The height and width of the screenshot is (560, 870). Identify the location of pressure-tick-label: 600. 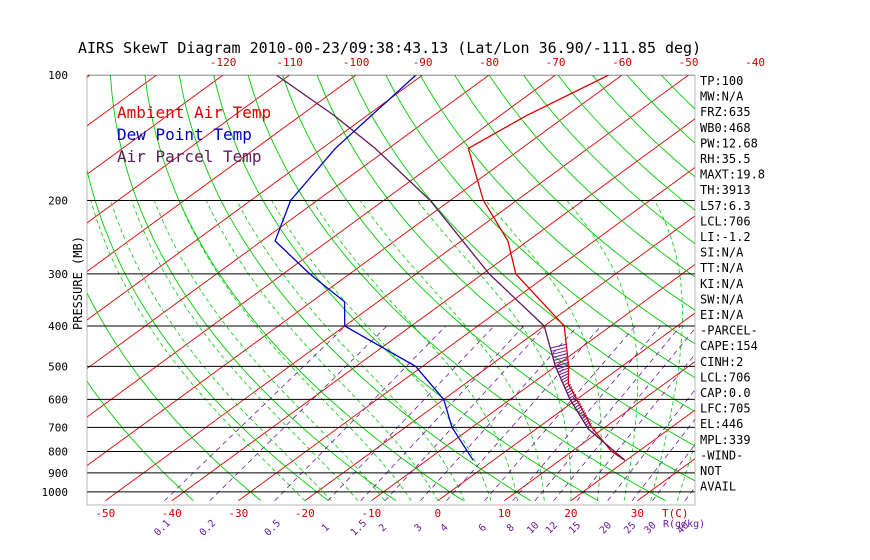
(58, 399).